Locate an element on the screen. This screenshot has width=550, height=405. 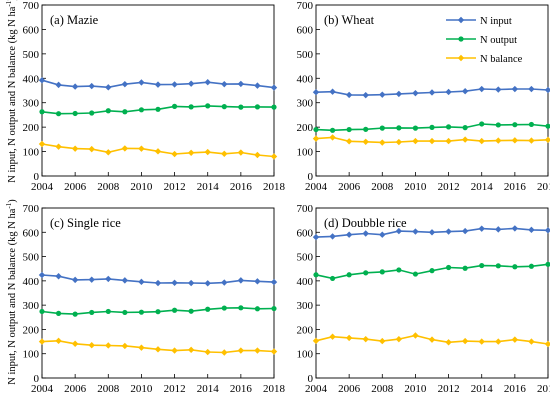
y-tick-label: 700 is located at coordinates (305, 209).